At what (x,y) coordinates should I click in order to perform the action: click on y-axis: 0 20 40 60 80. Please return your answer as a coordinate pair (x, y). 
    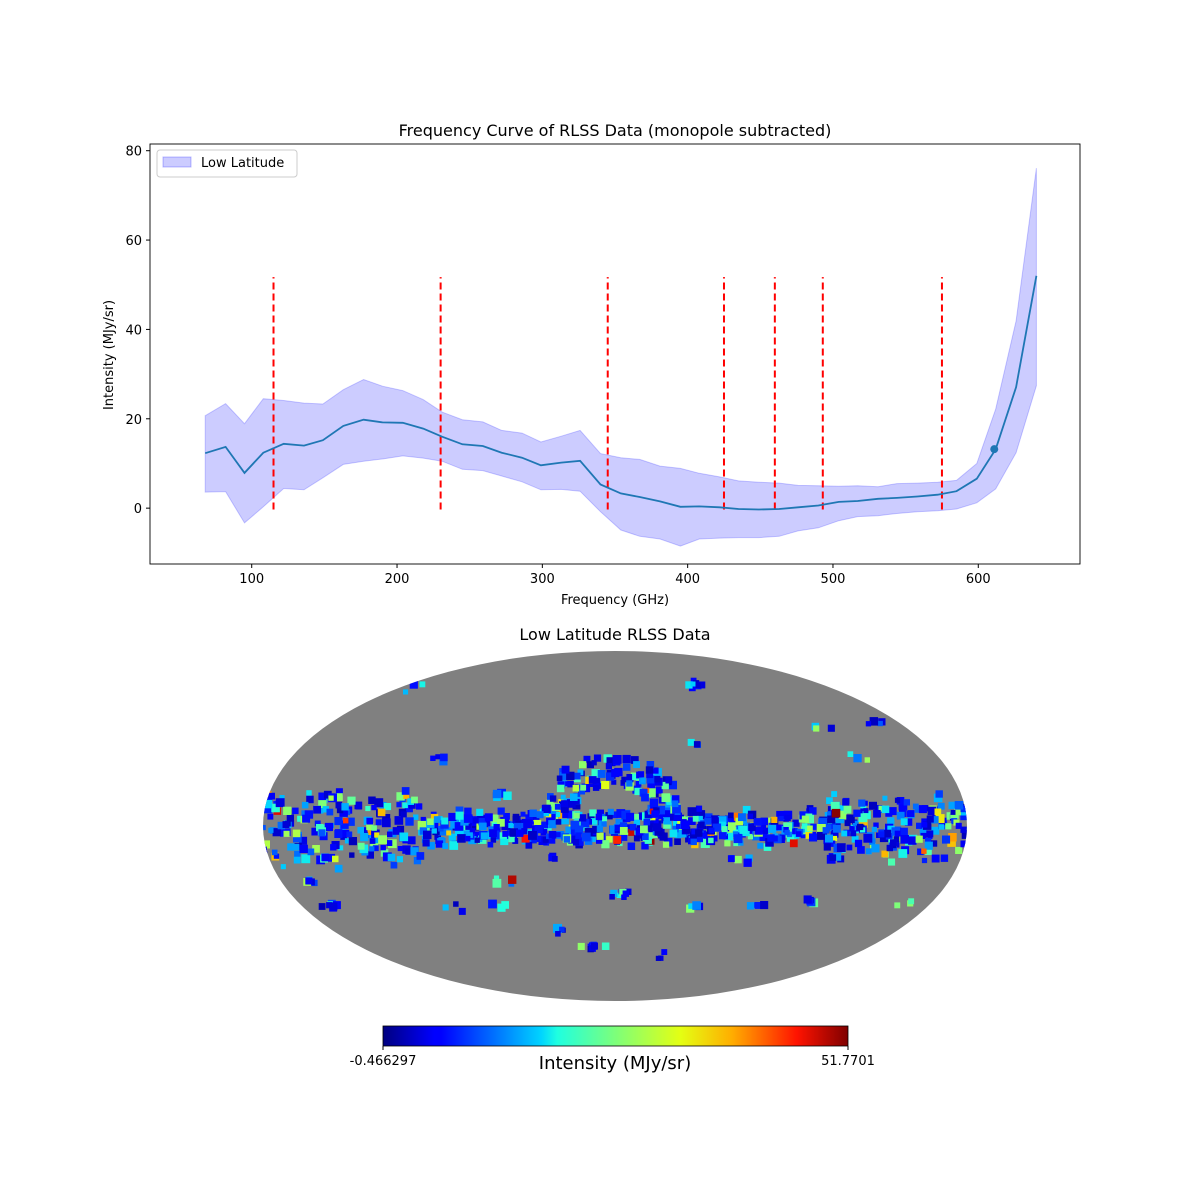
    Looking at the image, I should click on (137, 331).